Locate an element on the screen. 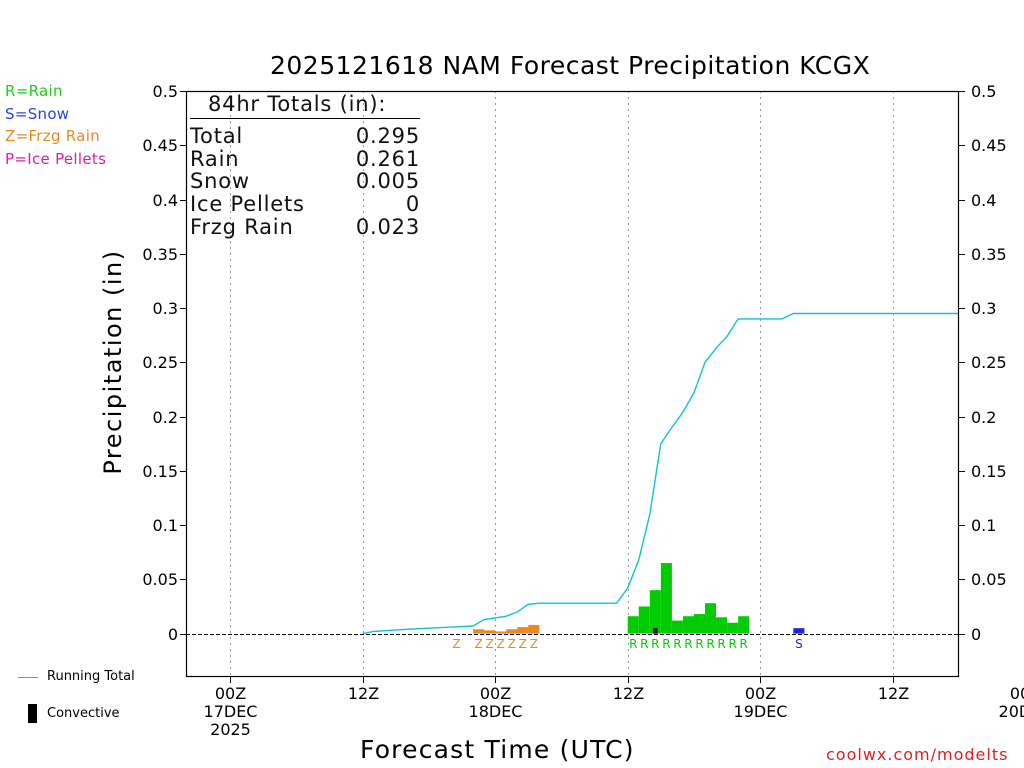 This screenshot has width=1024, height=768. x-tick-label: 18DEC is located at coordinates (495, 711).